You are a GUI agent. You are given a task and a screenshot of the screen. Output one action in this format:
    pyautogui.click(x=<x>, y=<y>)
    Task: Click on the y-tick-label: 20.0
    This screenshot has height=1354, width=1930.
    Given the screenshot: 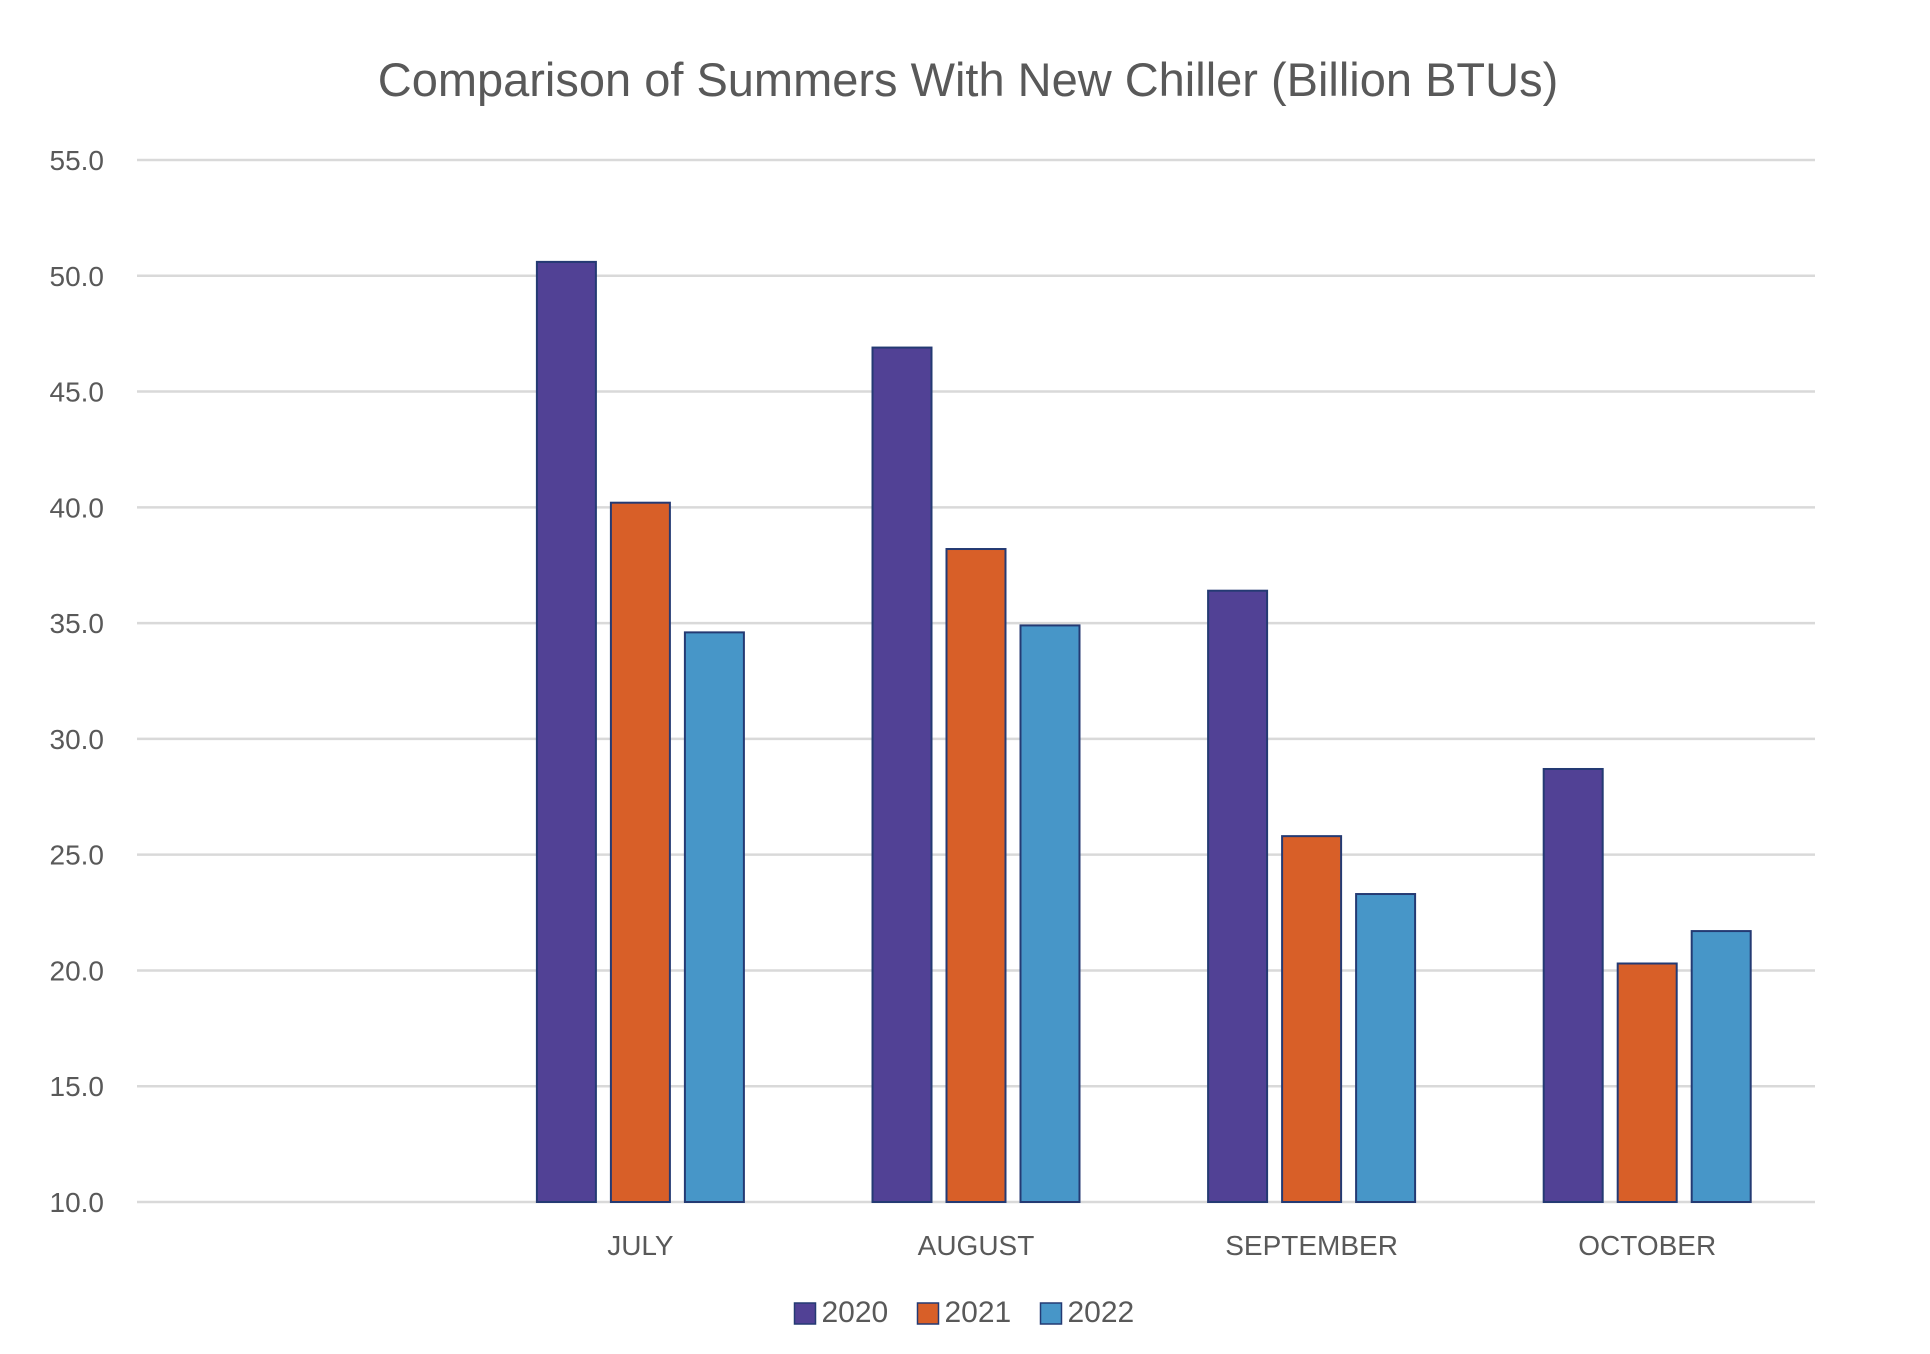 What is the action you would take?
    pyautogui.click(x=77, y=970)
    